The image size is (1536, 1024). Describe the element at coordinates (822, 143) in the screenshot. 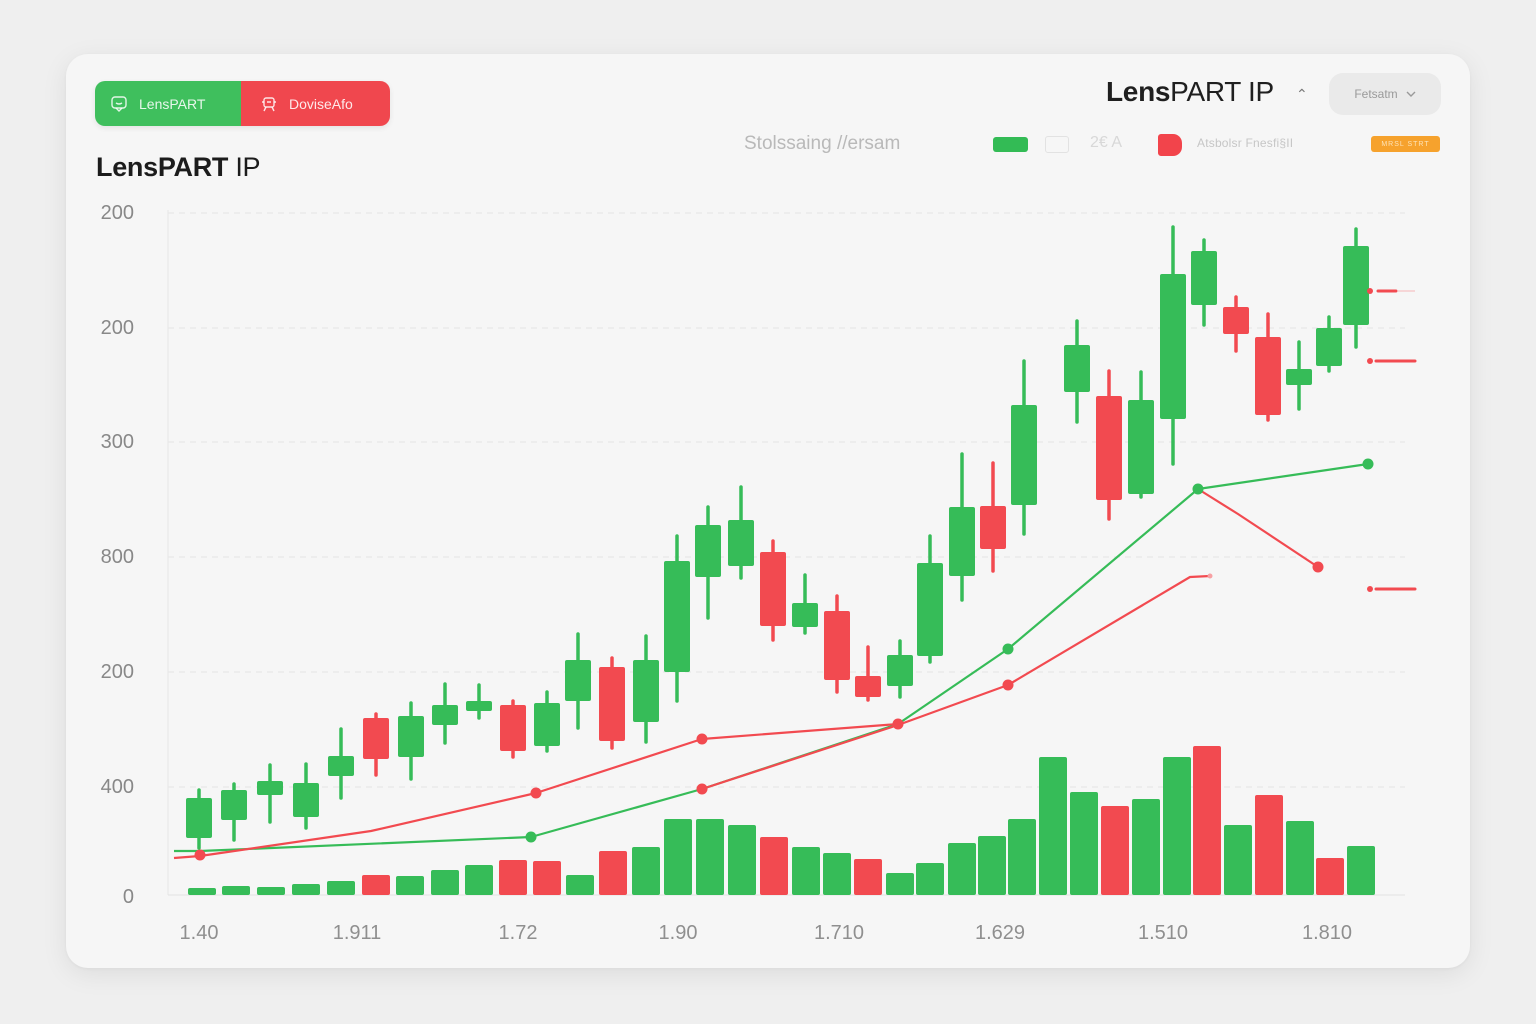

I see `chart-subtitle: Stolssaing //ersam` at that location.